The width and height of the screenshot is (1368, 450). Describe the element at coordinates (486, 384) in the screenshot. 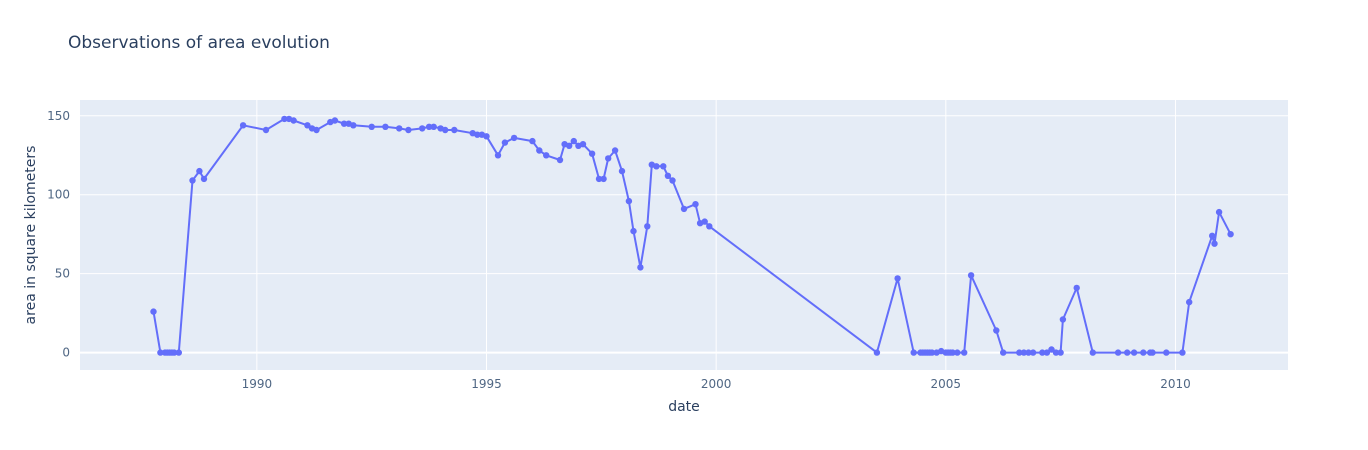

I see `x-tick-label: 1995` at that location.